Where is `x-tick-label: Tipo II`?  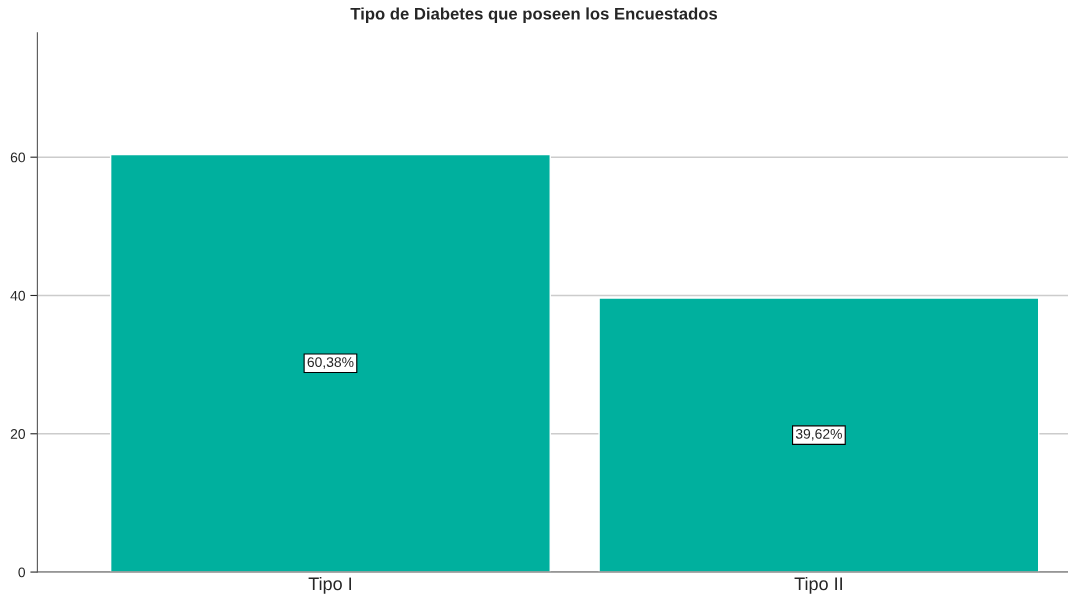 x-tick-label: Tipo II is located at coordinates (818, 585).